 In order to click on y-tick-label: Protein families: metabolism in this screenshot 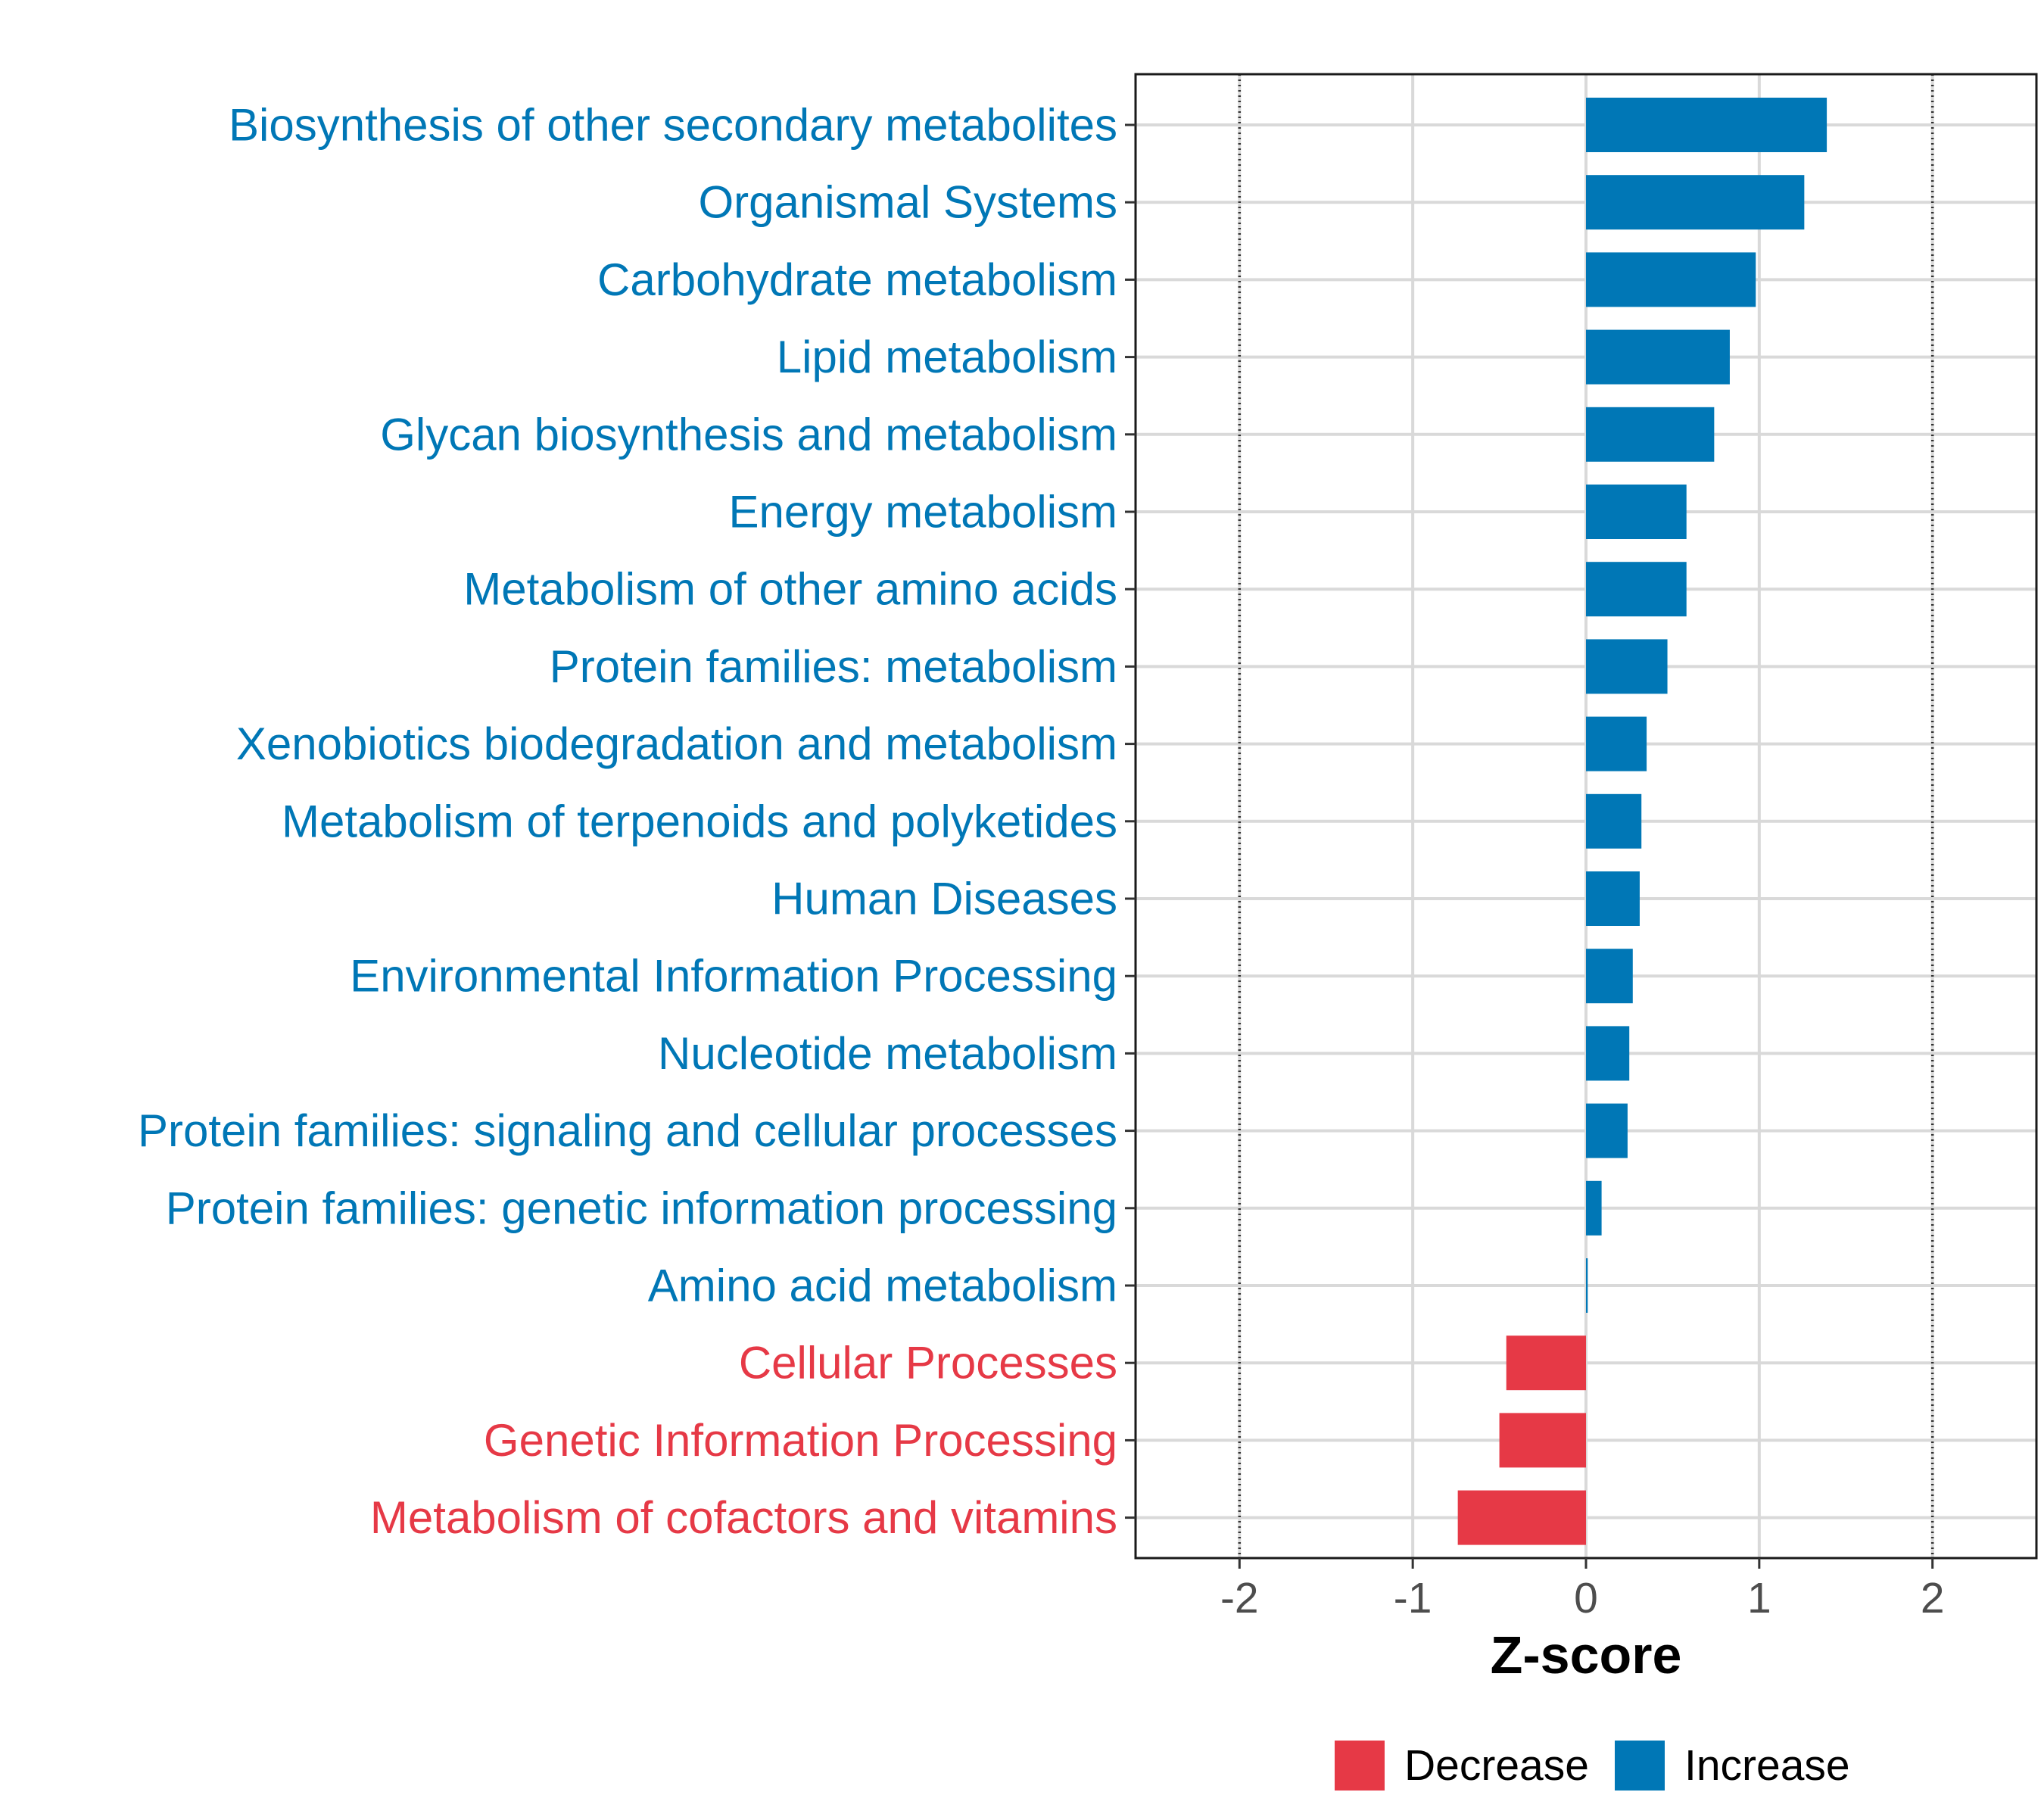, I will do `click(833, 666)`.